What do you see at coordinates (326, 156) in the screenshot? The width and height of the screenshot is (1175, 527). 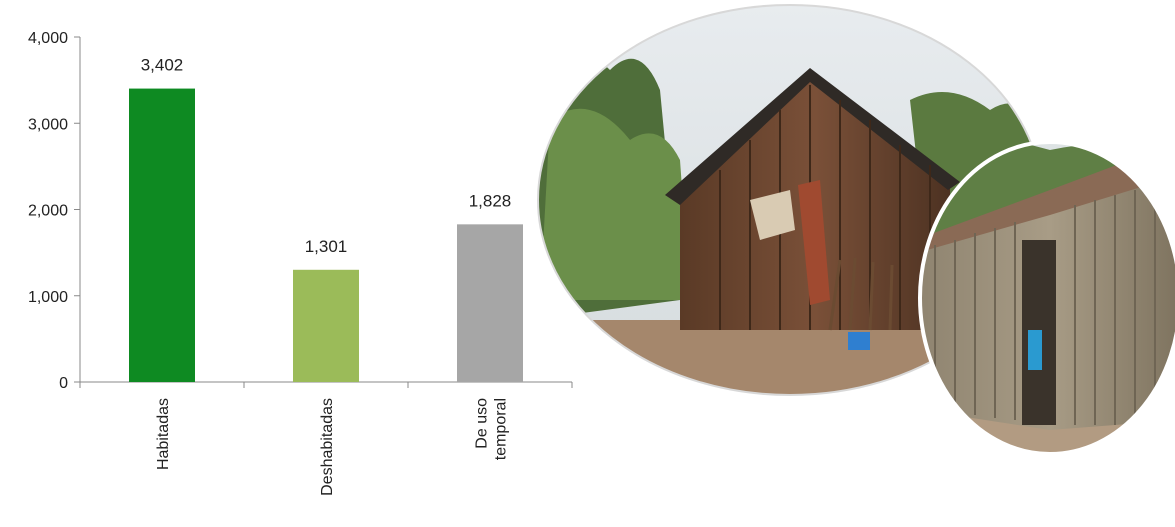 I see `data-labels: 3,402 1,301 1,828` at bounding box center [326, 156].